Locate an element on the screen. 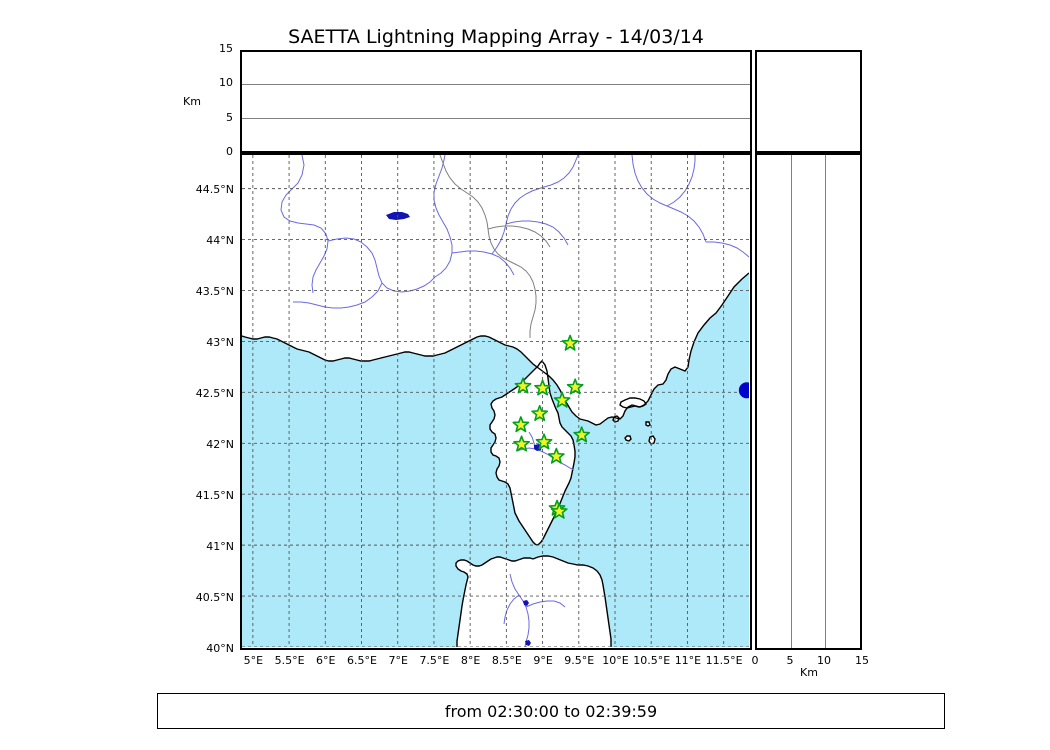 The image size is (1050, 750). right-panel-xtick-0: 0 is located at coordinates (755, 660).